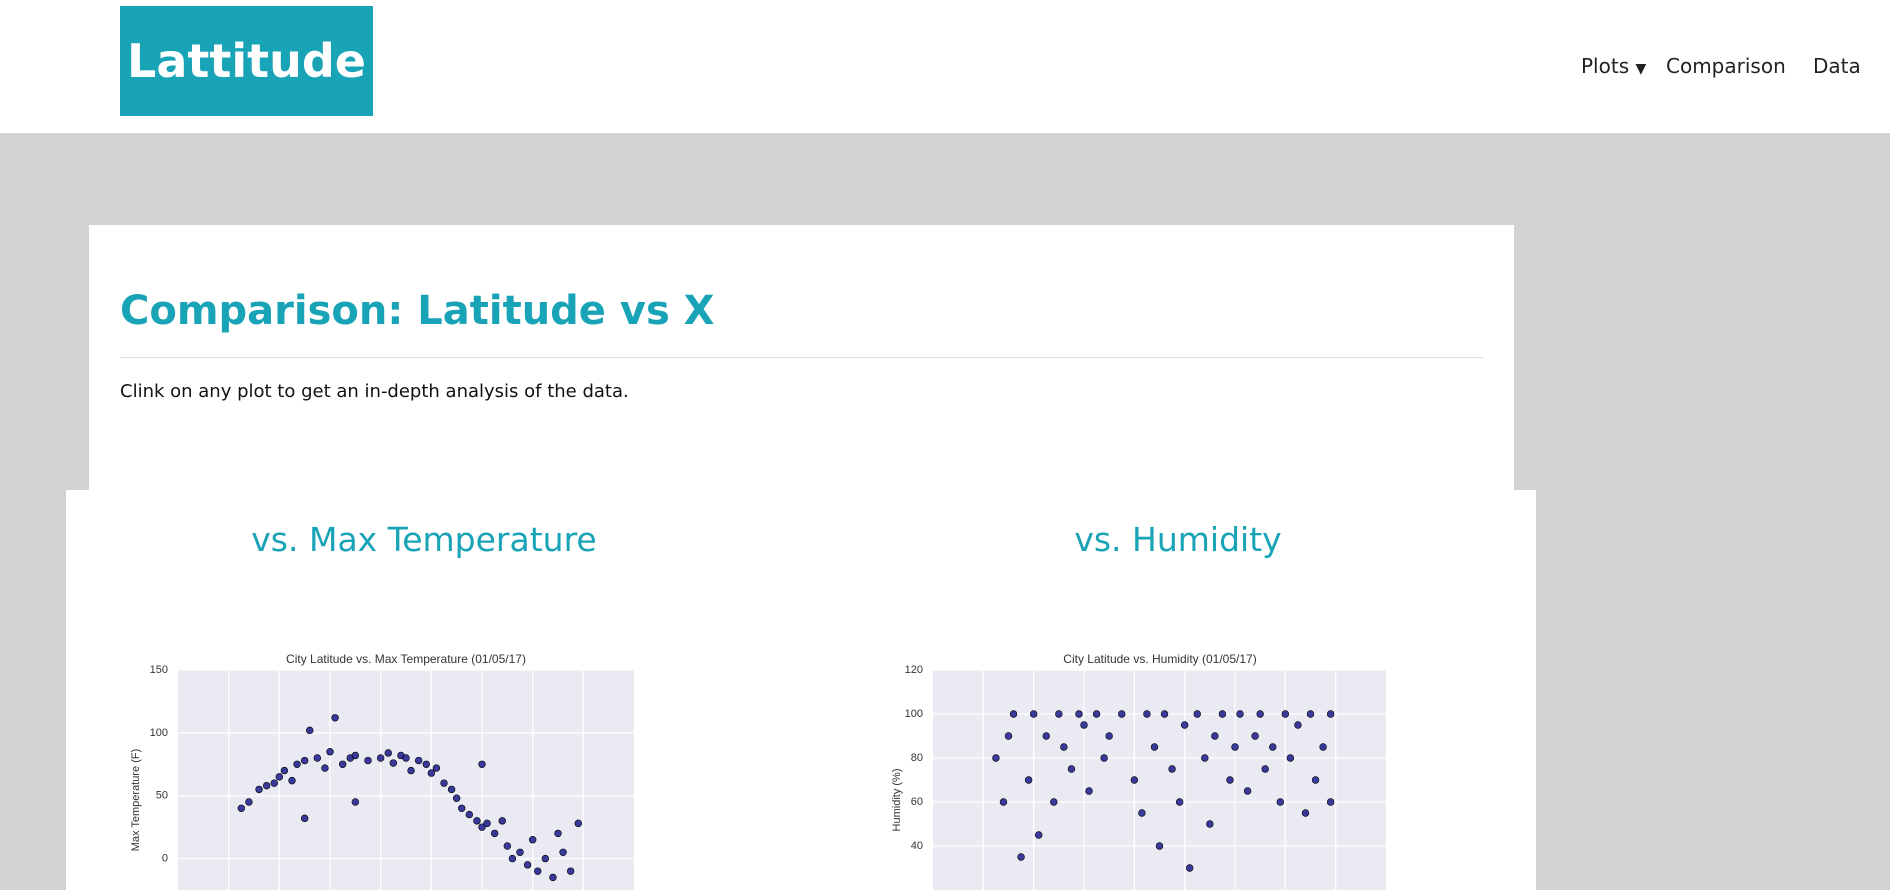 This screenshot has width=1890, height=890. I want to click on y-tick-label: 50, so click(162, 796).